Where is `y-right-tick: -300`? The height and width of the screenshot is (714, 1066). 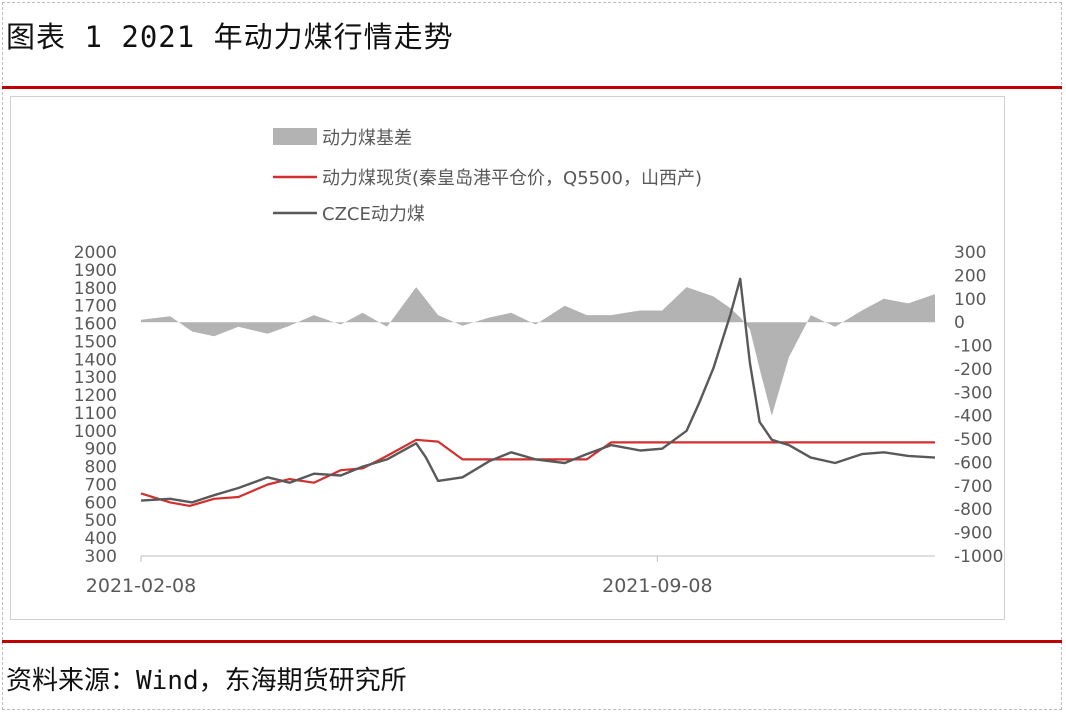 y-right-tick: -300 is located at coordinates (973, 393).